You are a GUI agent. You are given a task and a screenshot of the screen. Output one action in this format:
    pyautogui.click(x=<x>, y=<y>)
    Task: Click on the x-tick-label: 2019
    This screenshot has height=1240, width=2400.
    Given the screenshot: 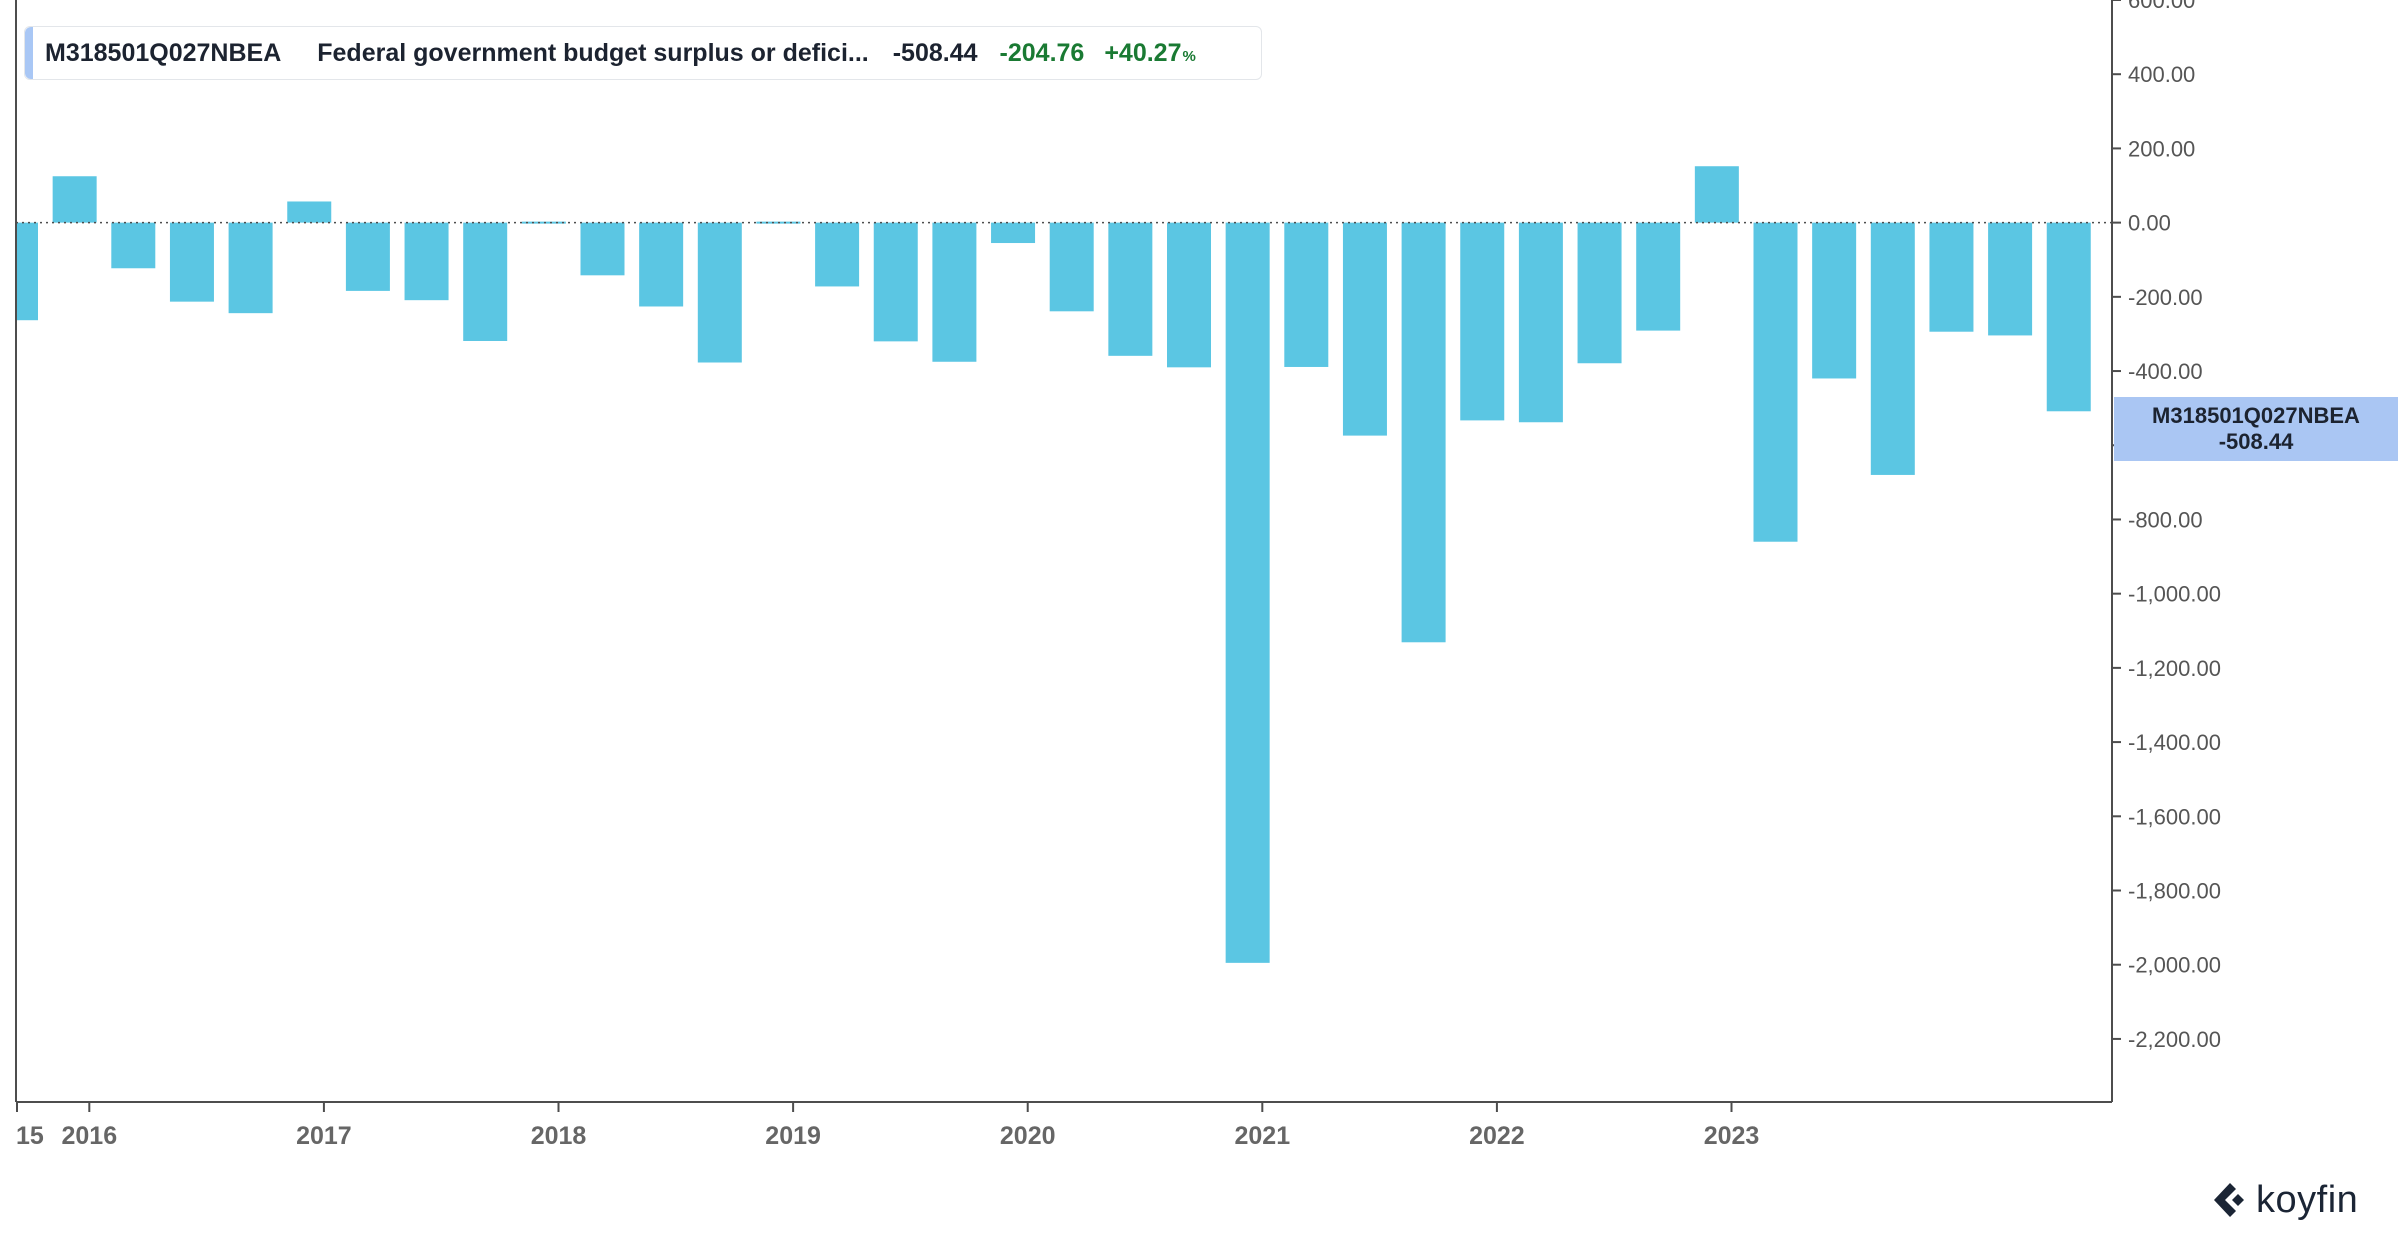 What is the action you would take?
    pyautogui.click(x=793, y=1136)
    